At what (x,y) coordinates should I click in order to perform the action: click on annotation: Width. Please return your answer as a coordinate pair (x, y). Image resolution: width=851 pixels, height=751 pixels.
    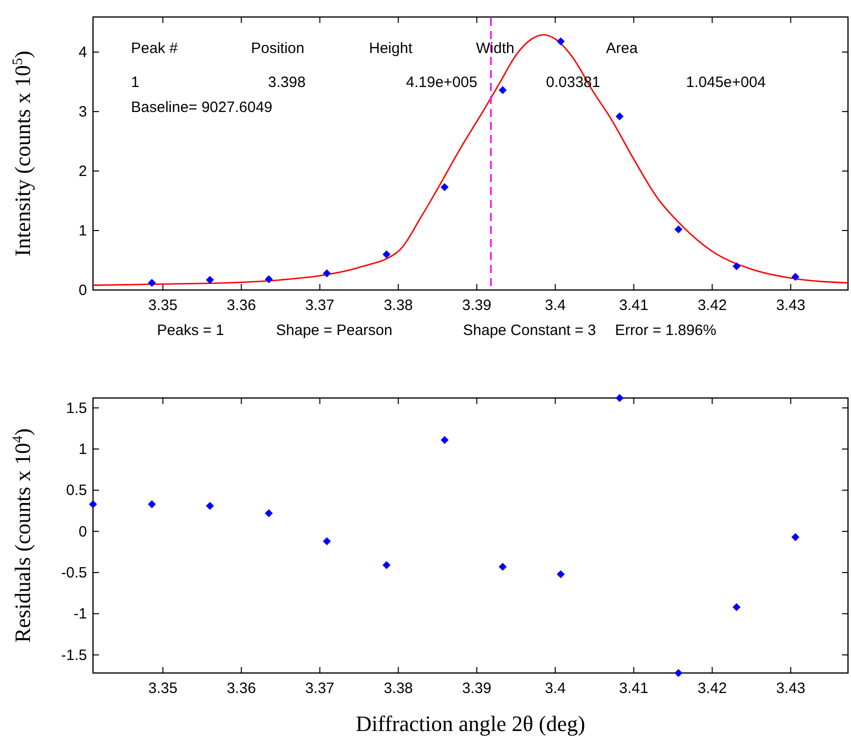
    Looking at the image, I should click on (495, 48).